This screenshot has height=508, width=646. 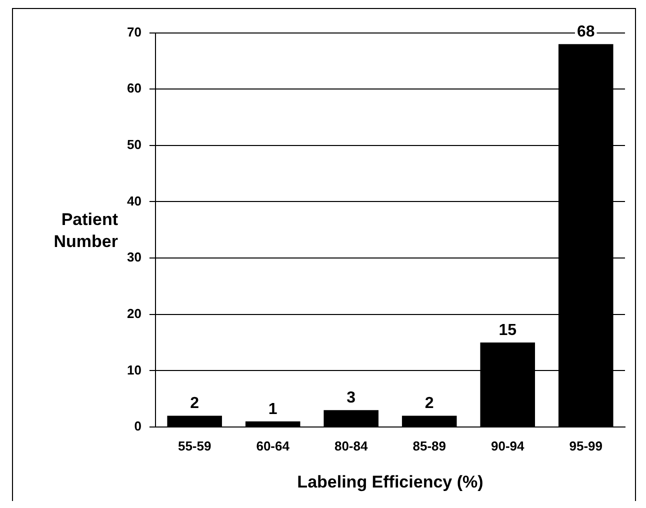 What do you see at coordinates (134, 257) in the screenshot?
I see `y-tick-label: 30` at bounding box center [134, 257].